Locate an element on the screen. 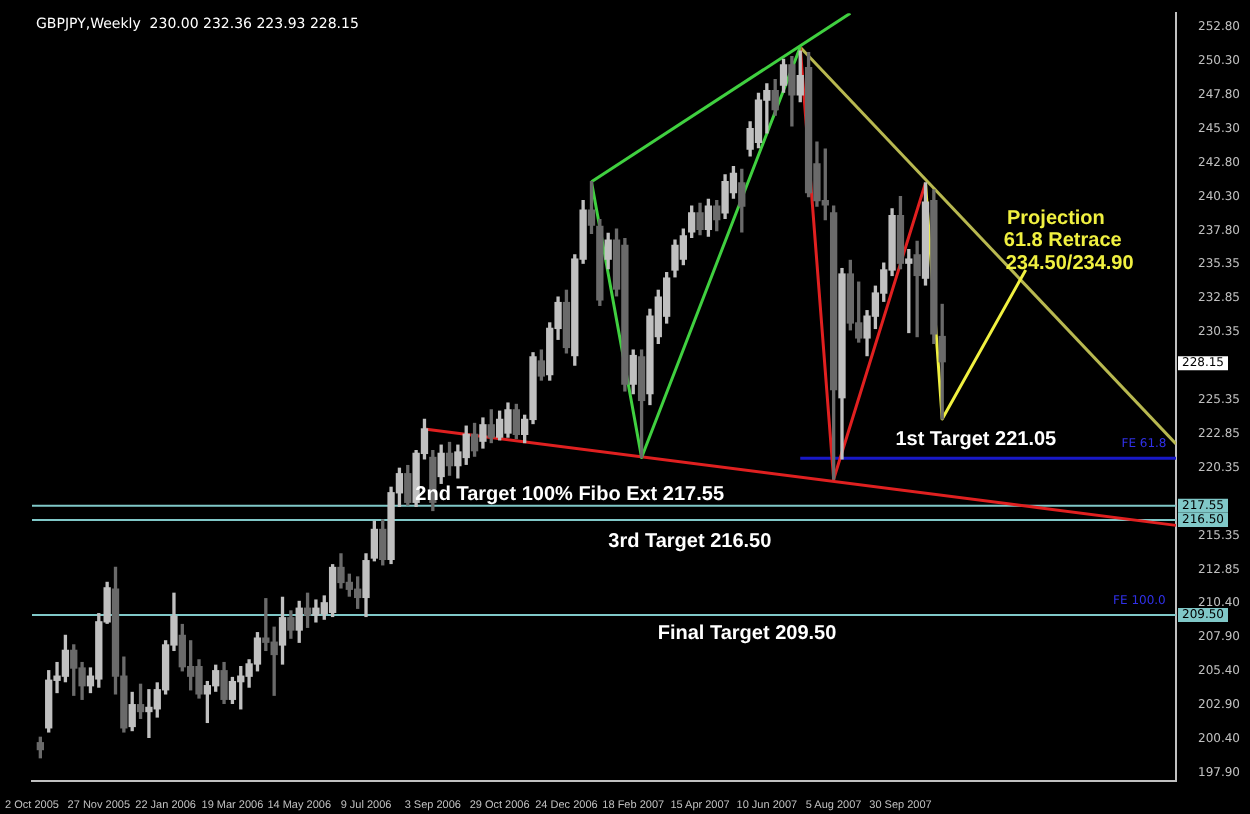 This screenshot has width=1250, height=814. annotation: Projection is located at coordinates (1055, 219).